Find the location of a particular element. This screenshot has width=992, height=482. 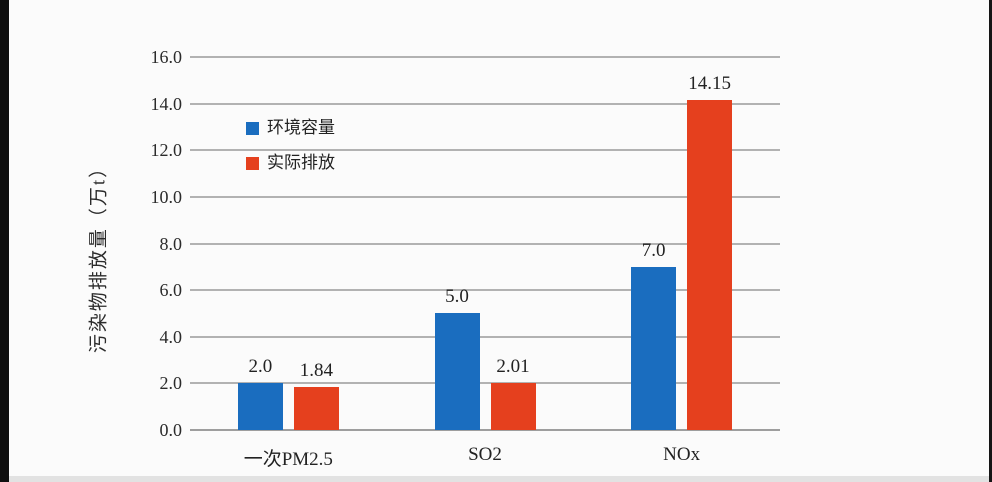

x-axis-line is located at coordinates (485, 430).